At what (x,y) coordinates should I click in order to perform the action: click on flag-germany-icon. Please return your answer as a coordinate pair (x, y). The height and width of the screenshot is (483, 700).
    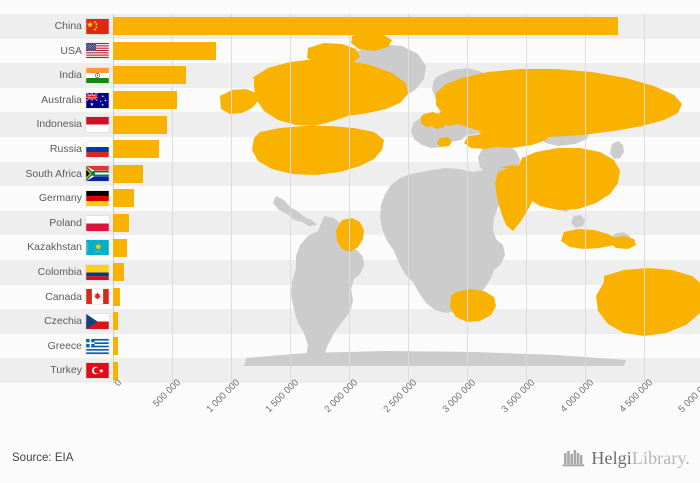
    Looking at the image, I should click on (97, 198).